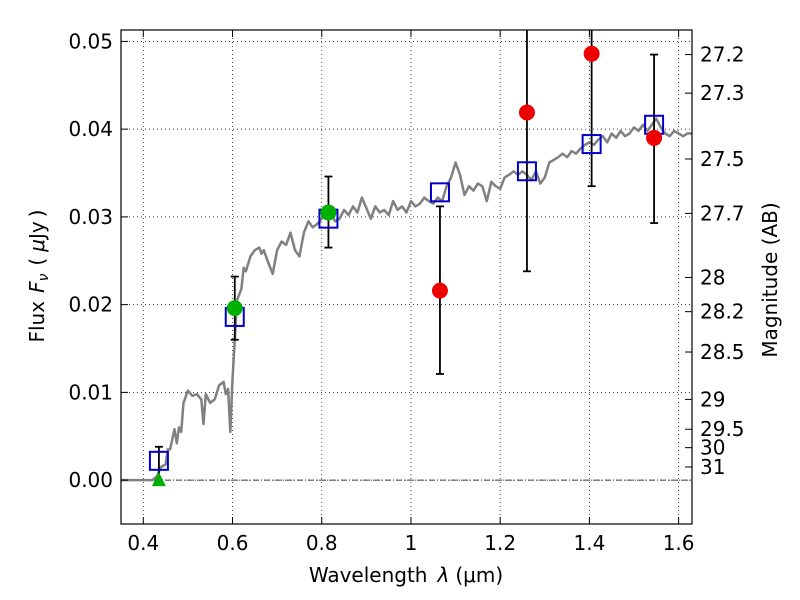  I want to click on x-tick-label: 1, so click(411, 543).